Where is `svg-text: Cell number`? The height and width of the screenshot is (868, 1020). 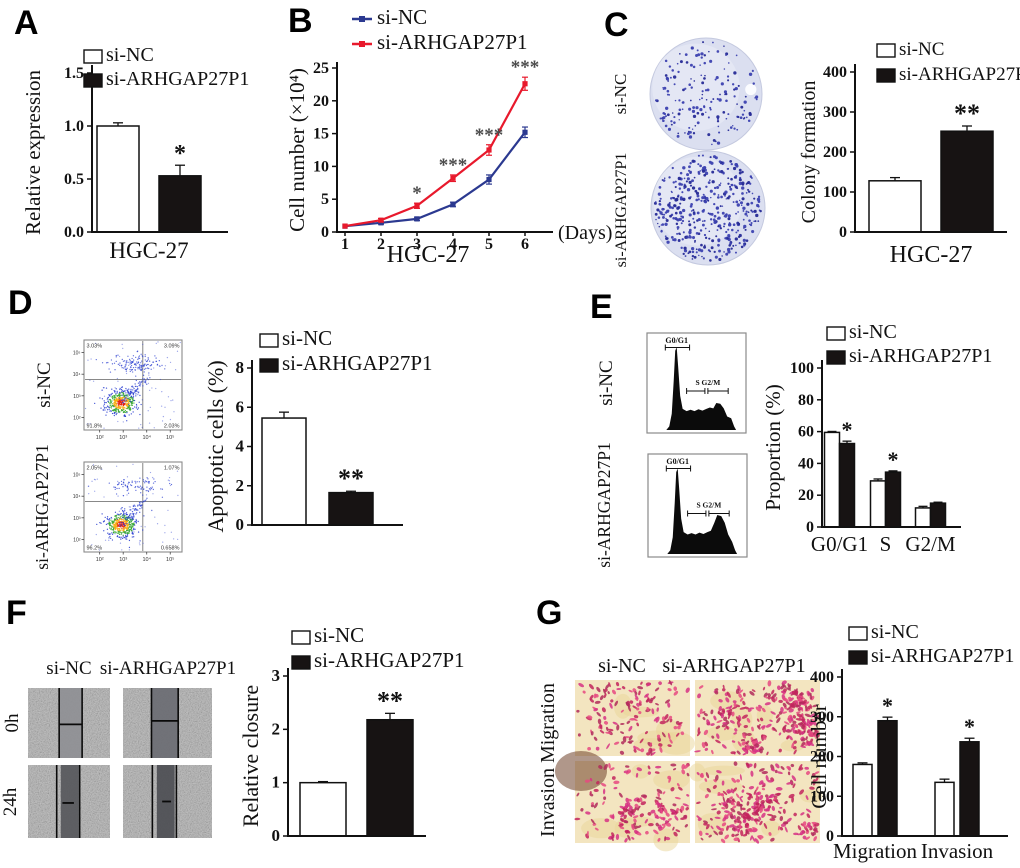
svg-text: Cell number is located at coordinates (819, 756).